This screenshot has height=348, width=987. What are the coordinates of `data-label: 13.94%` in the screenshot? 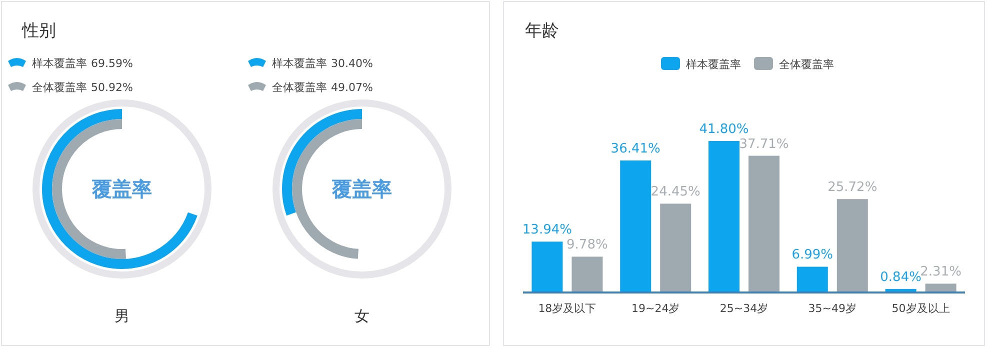 It's located at (547, 230).